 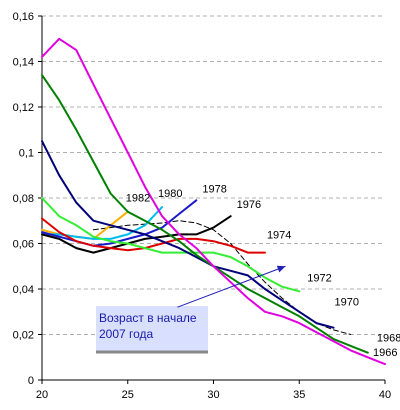 I want to click on annotation-text-line2: 2007 года, so click(x=126, y=334).